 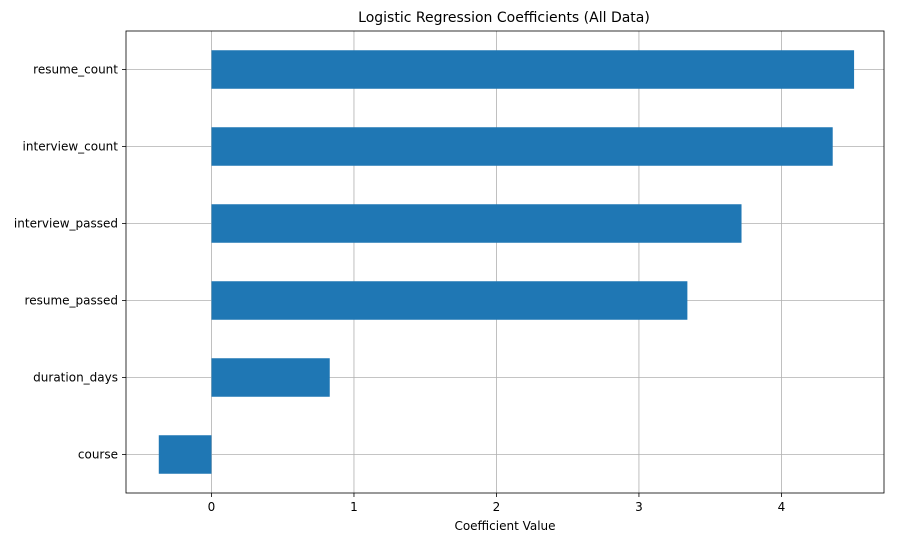 I want to click on bar-resume_count, so click(x=533, y=69).